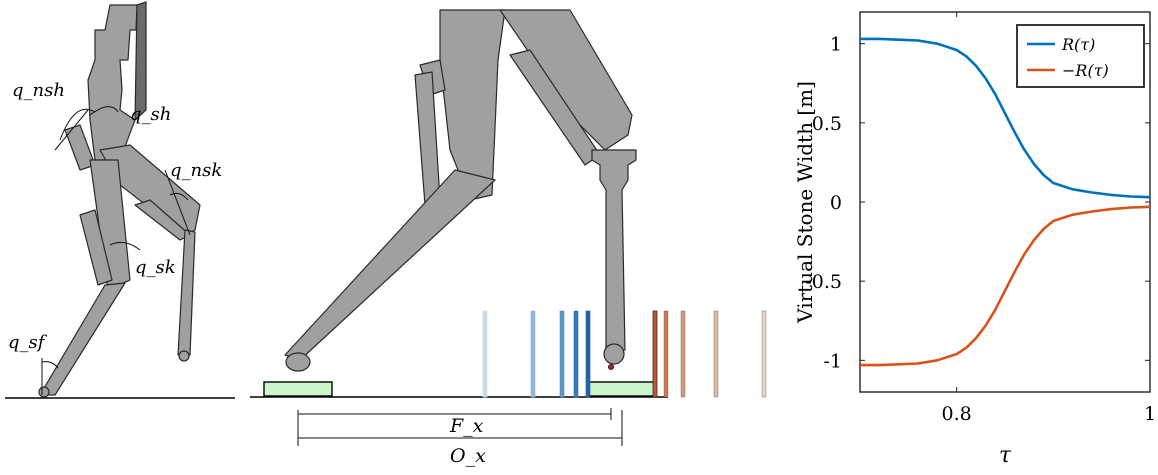 The image size is (1158, 475). I want to click on stance-foot, so click(44, 392).